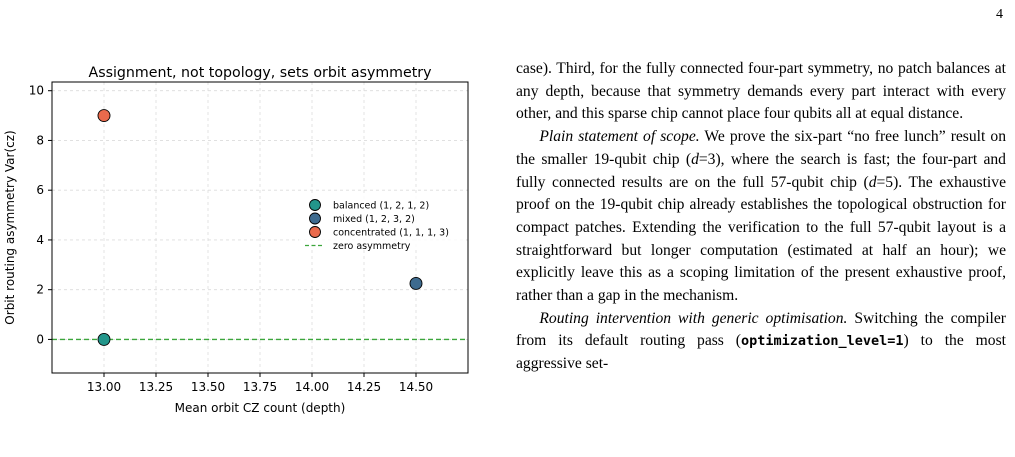 This screenshot has width=1015, height=457. I want to click on paragraph-heading-scope: Plain statement of scope., so click(619, 137).